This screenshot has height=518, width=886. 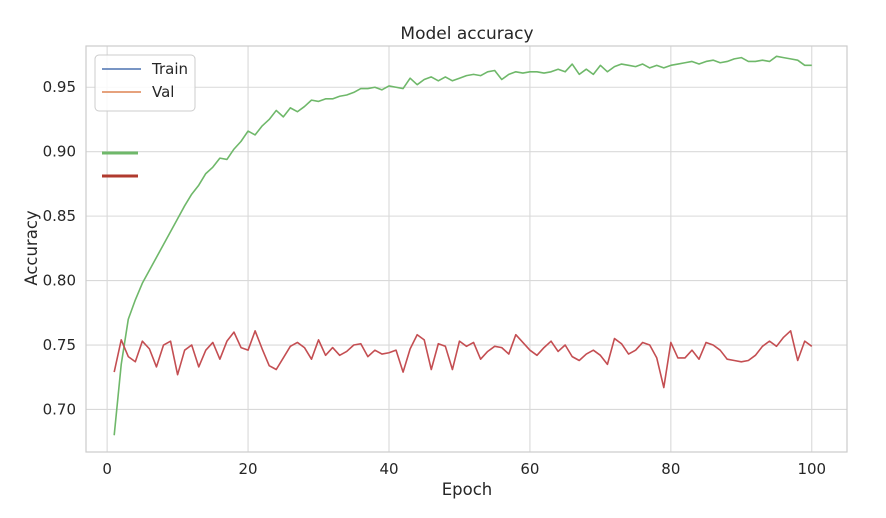 What do you see at coordinates (467, 489) in the screenshot?
I see `x-axis-label: Epoch` at bounding box center [467, 489].